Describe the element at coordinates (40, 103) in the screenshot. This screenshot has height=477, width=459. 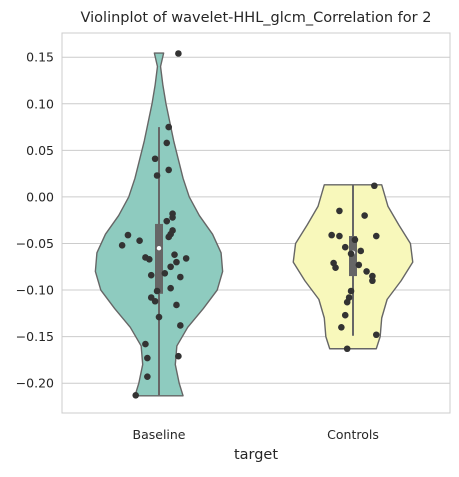
I see `y-tick-label: 0.10` at that location.